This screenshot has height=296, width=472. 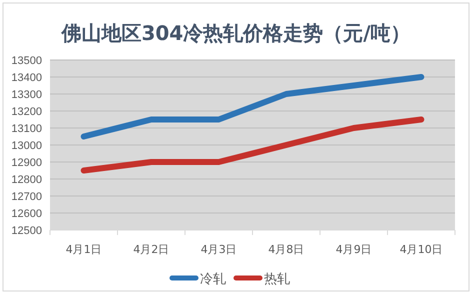 I want to click on x-tick-label: 4月1日, so click(x=84, y=249).